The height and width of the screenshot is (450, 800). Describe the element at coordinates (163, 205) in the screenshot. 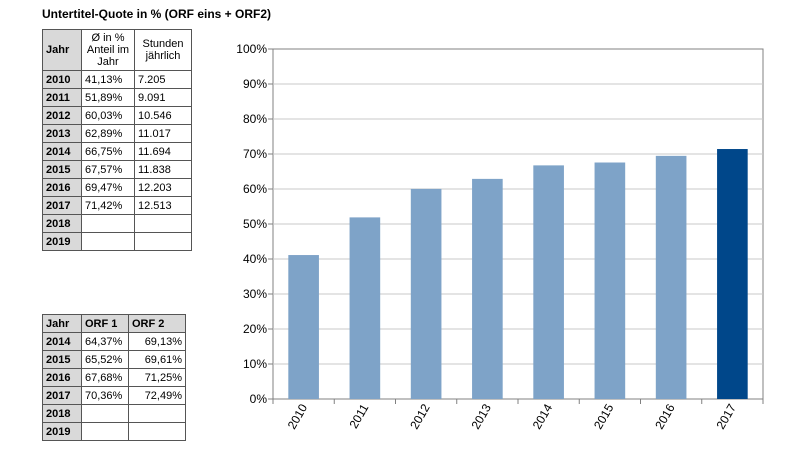

I see `hours-cell: 12.513` at that location.